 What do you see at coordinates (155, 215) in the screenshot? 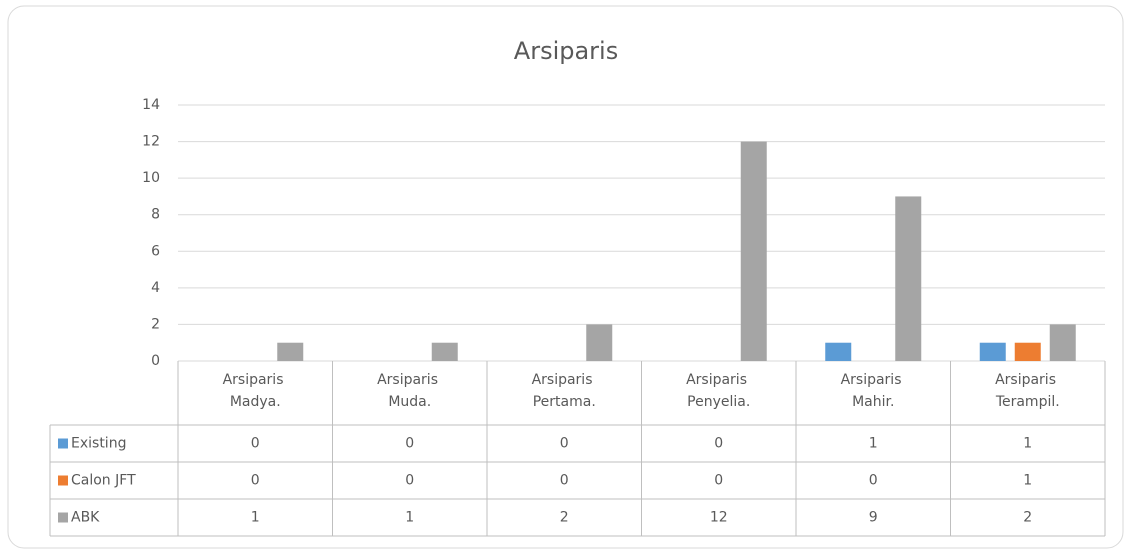
I see `y-tick-label: 8` at bounding box center [155, 215].